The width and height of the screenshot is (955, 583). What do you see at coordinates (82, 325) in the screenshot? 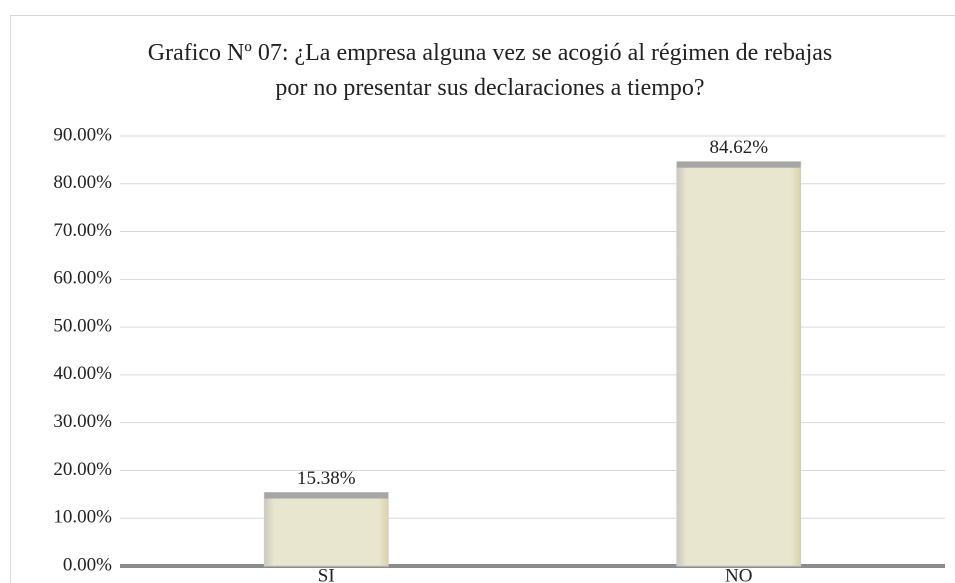
I see `y-tick-label: 50.00%` at bounding box center [82, 325].